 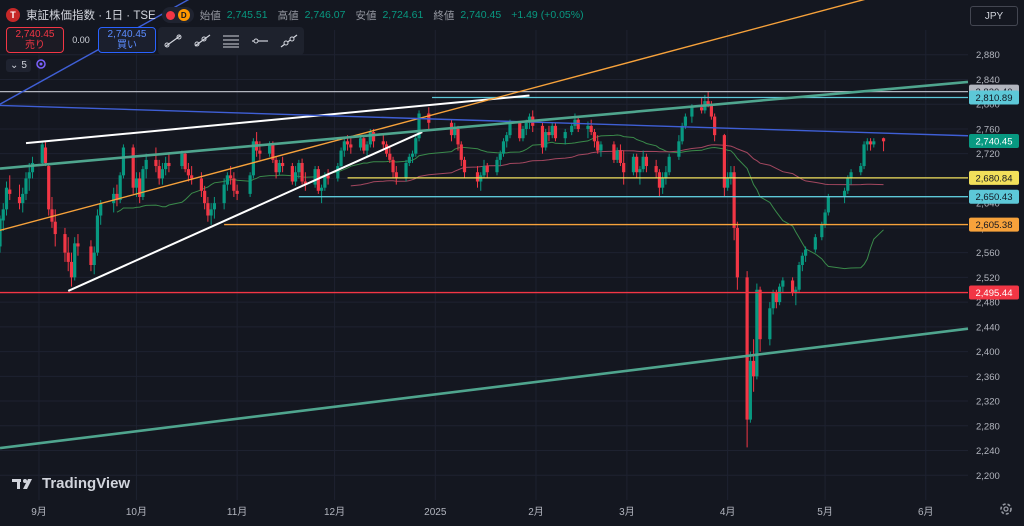 What do you see at coordinates (994, 98) in the screenshot?
I see `price-label-text: 2,810.89` at bounding box center [994, 98].